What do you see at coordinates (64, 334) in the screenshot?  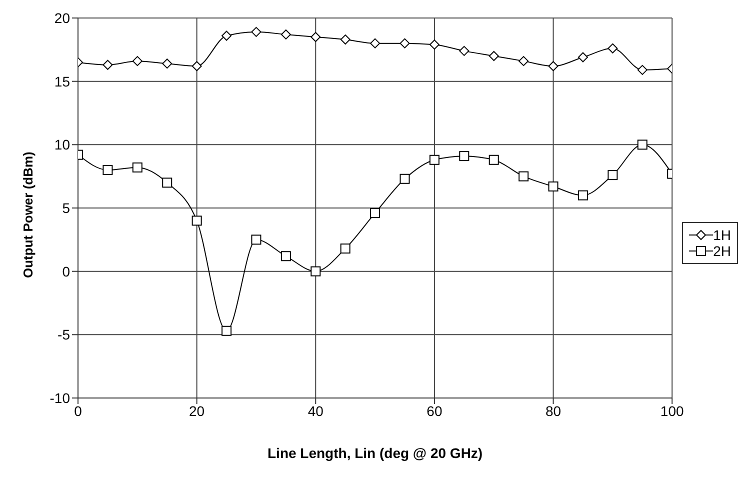 I see `y-tick-label: -5` at bounding box center [64, 334].